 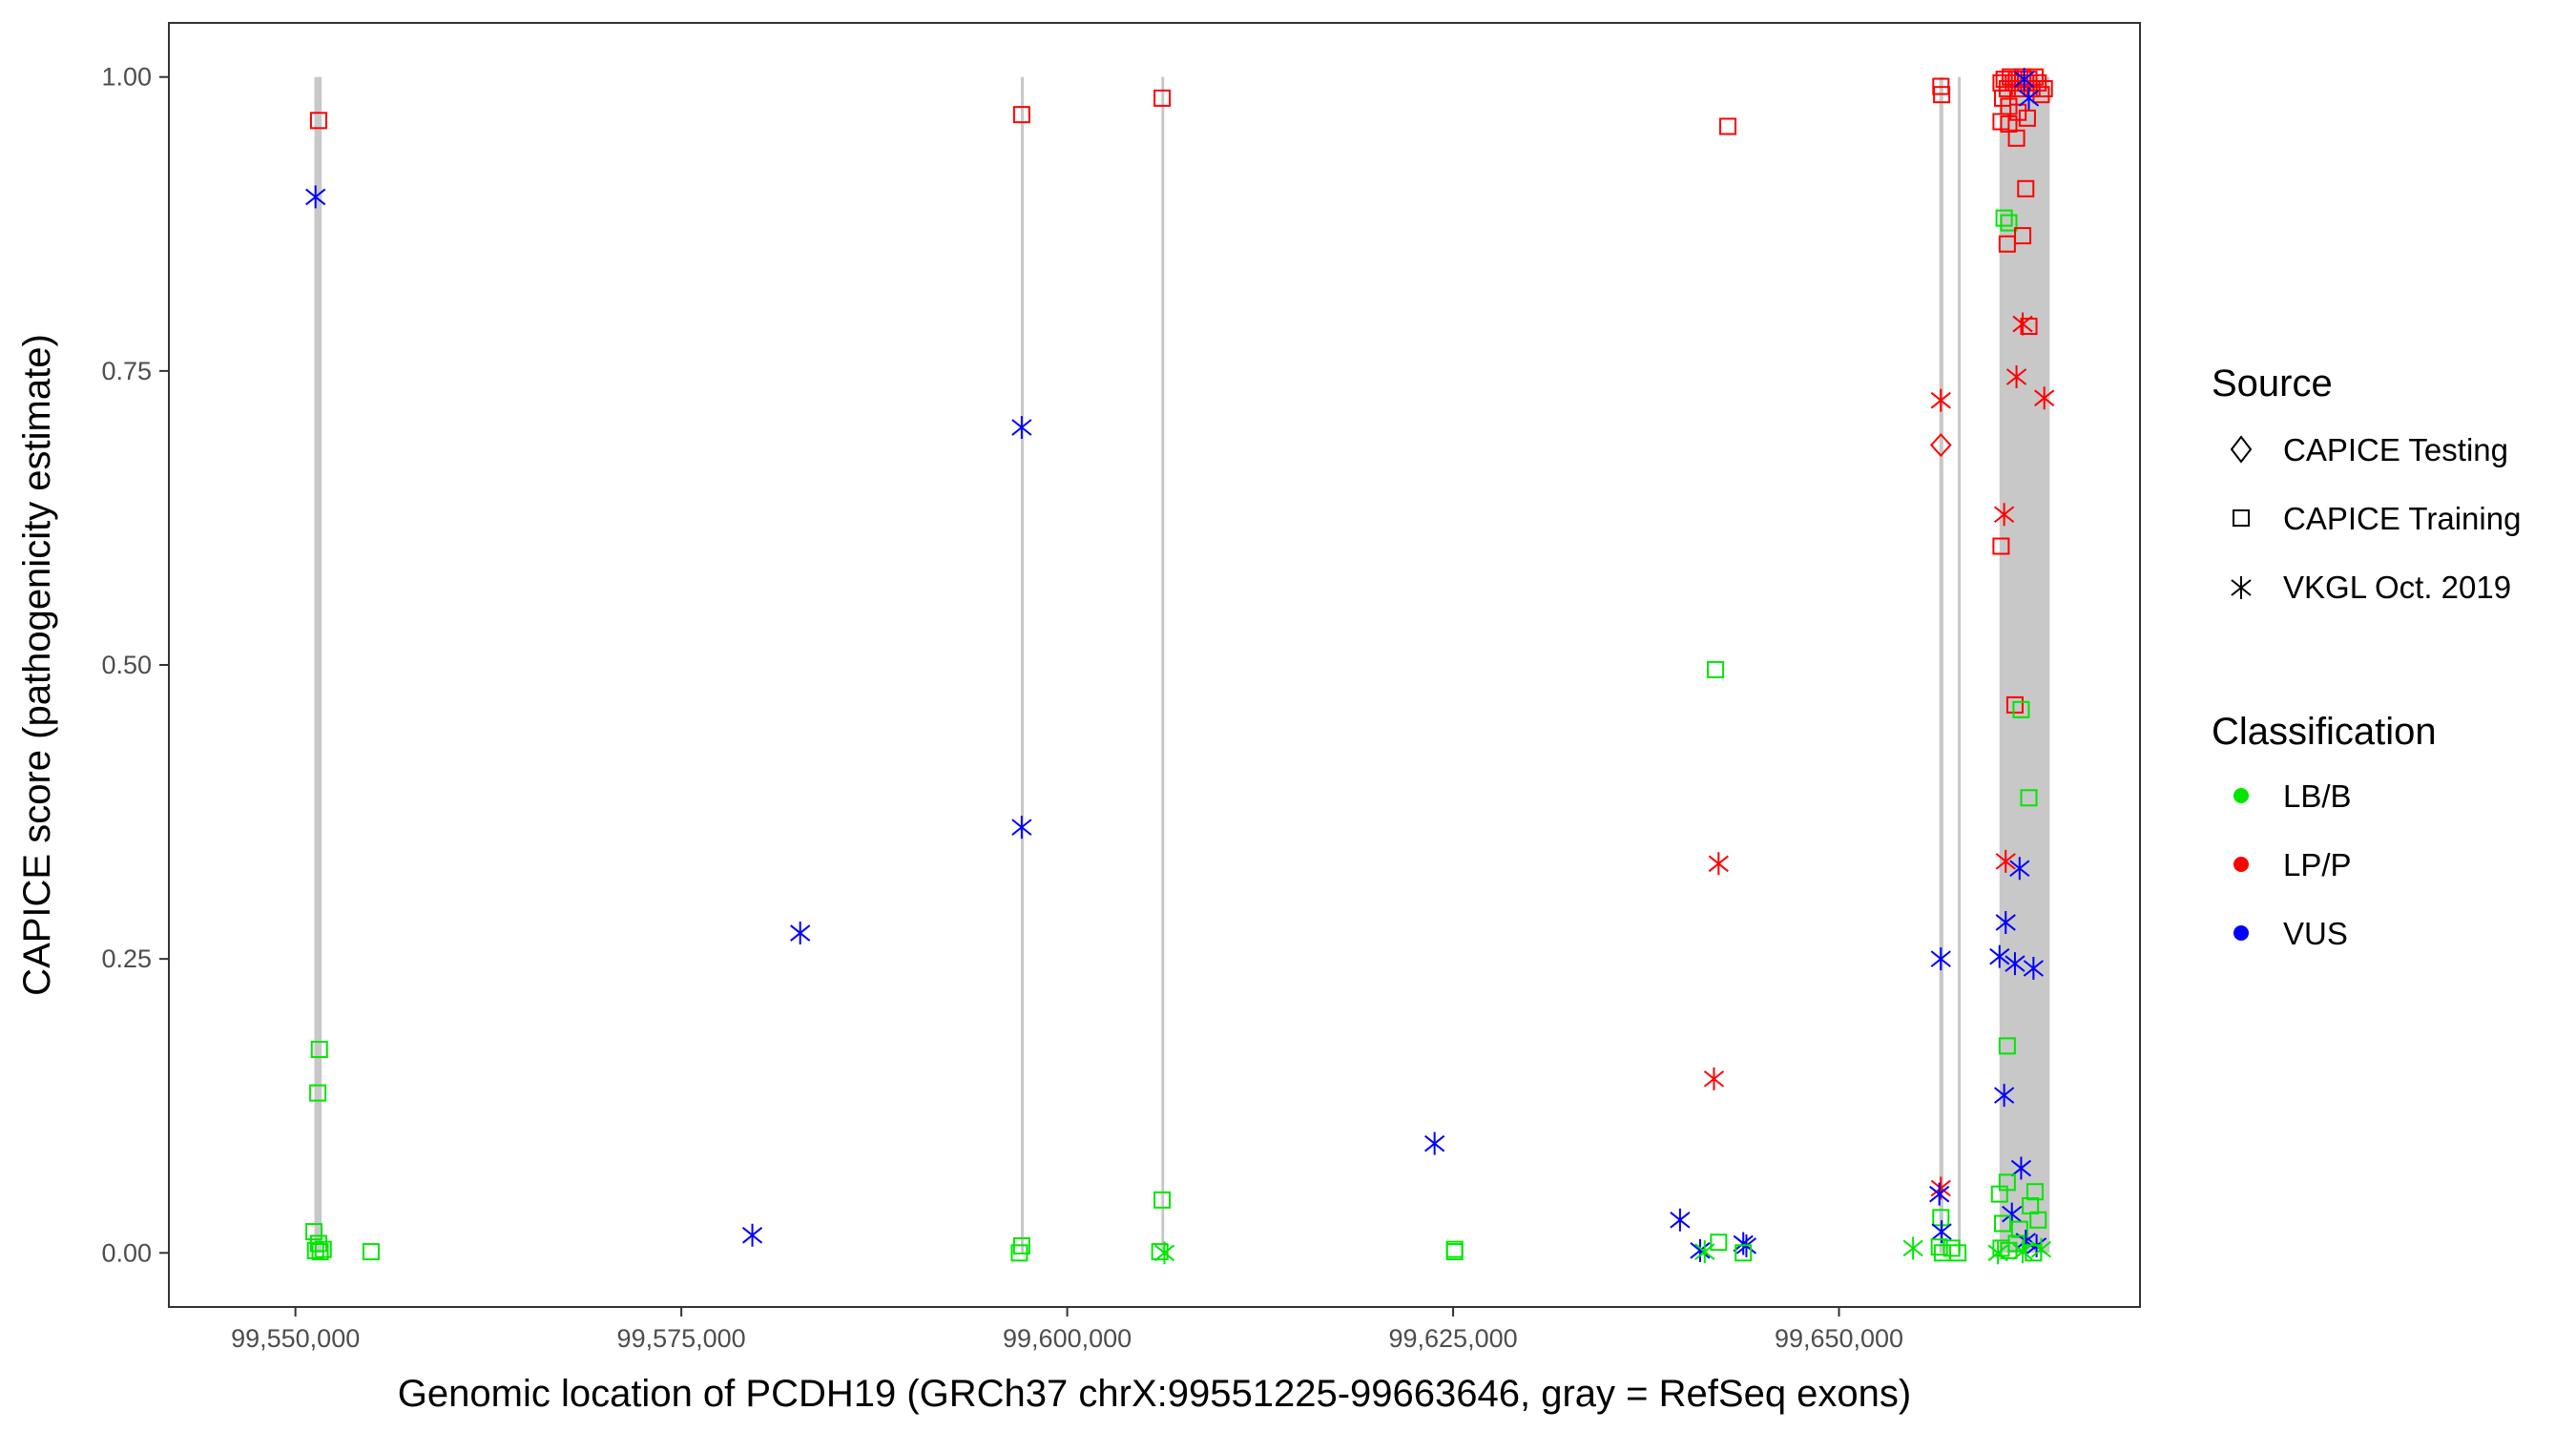 I want to click on legend-diamond-marker, so click(x=2241, y=449).